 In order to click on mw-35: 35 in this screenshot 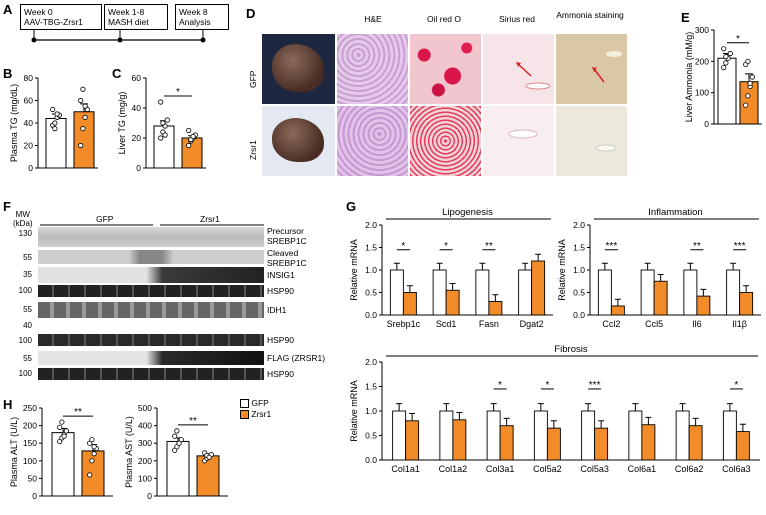, I will do `click(27, 274)`.